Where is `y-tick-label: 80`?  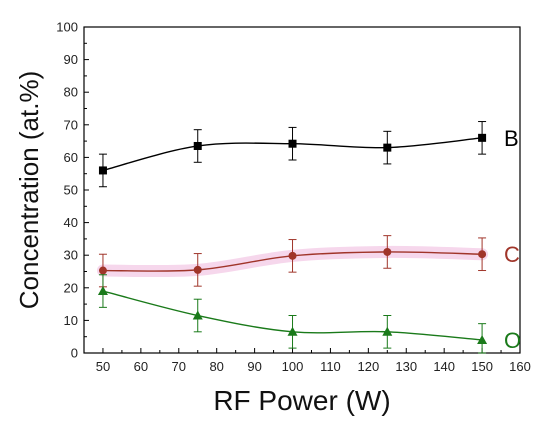
y-tick-label: 80 is located at coordinates (71, 92).